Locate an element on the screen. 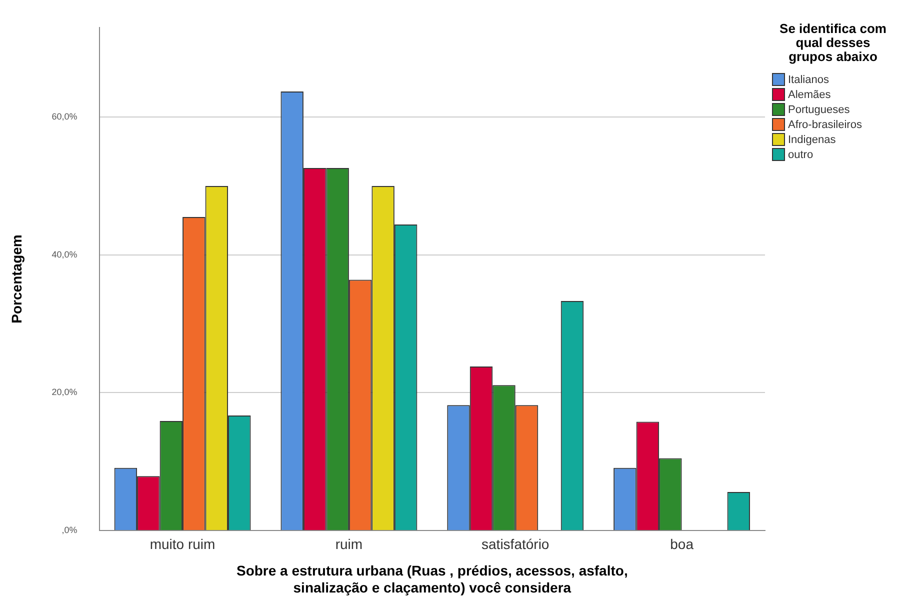  x-tick-label: boa is located at coordinates (682, 544).